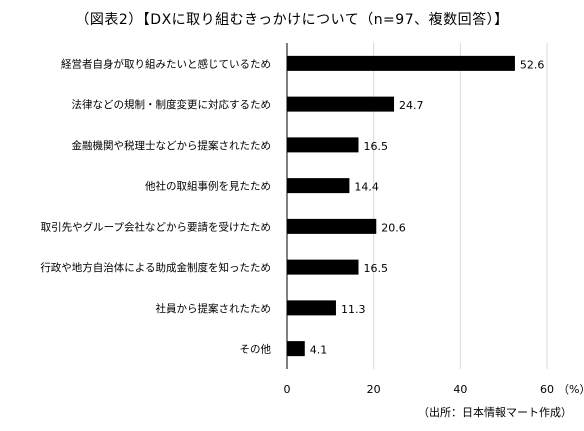  I want to click on category-label: 経営者自身が取り組みたいと感じているため, so click(166, 63).